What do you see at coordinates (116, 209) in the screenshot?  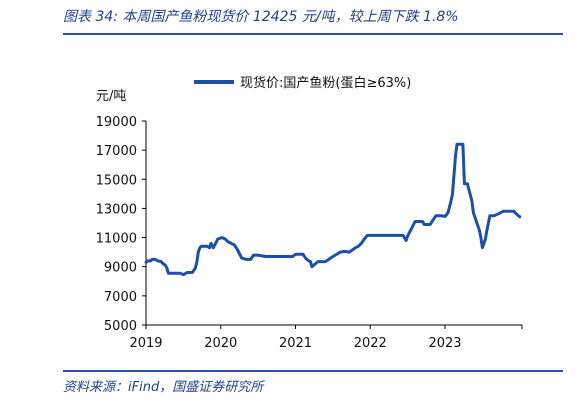 I see `y-tick-label: 13000` at bounding box center [116, 209].